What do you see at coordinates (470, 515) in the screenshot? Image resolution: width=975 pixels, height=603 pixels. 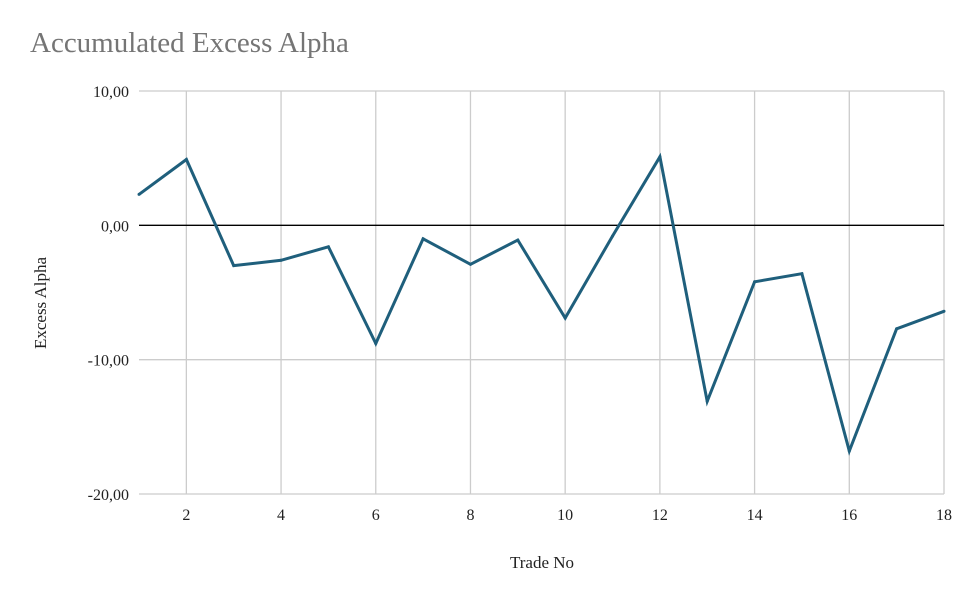 I see `x-tick-label: 8` at bounding box center [470, 515].